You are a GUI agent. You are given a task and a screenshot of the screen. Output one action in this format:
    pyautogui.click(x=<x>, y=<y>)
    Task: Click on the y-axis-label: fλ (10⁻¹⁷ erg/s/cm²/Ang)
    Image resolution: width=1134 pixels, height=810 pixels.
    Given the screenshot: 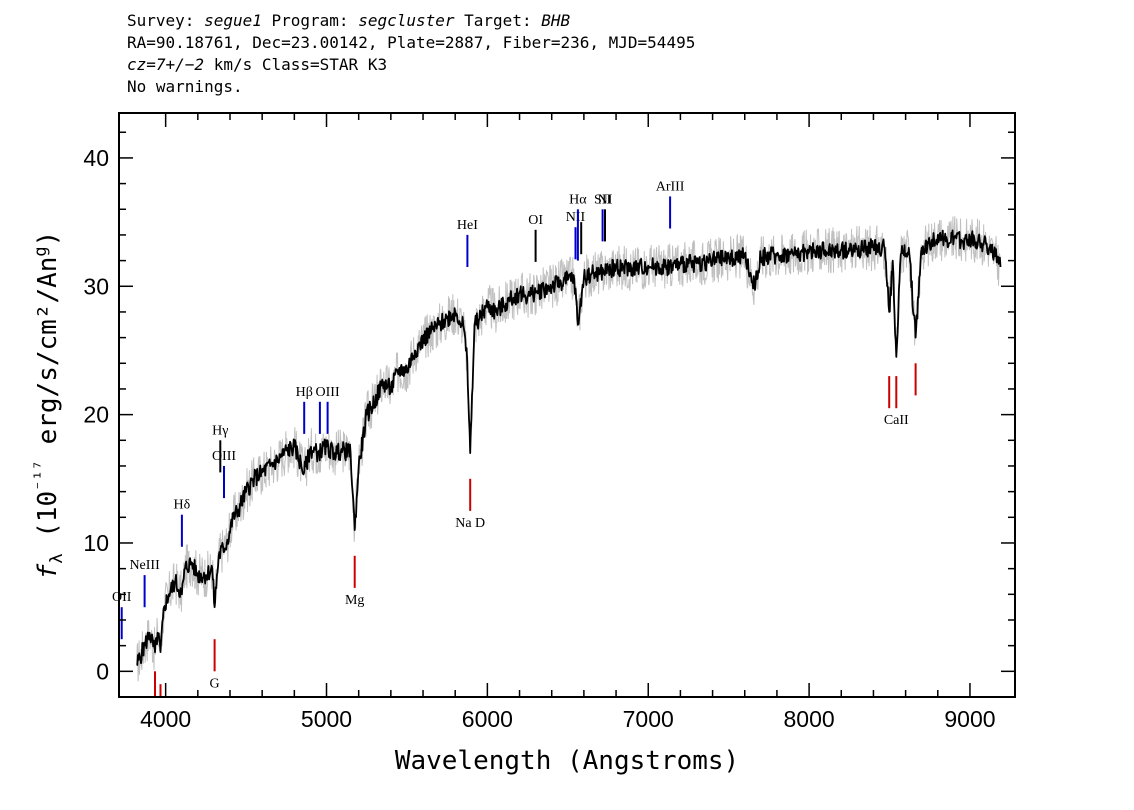 What is the action you would take?
    pyautogui.click(x=49, y=405)
    